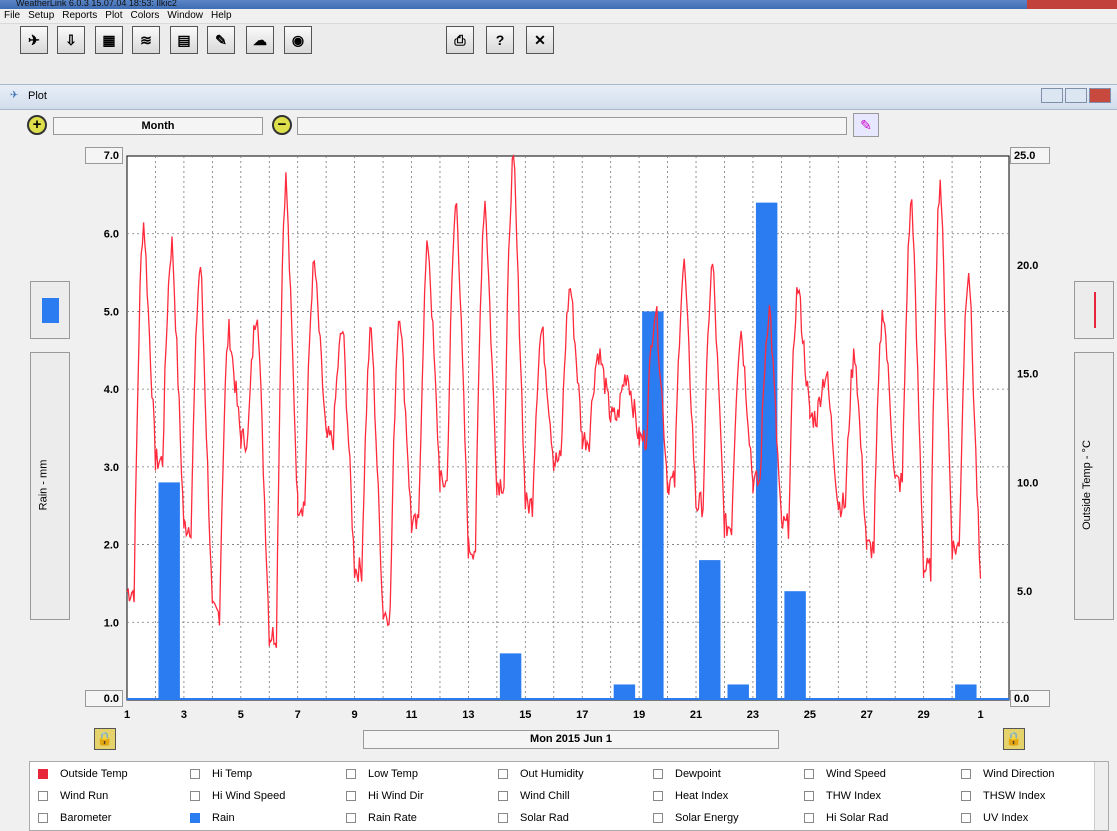  Describe the element at coordinates (158, 126) in the screenshot. I see `period-selector: Month` at that location.